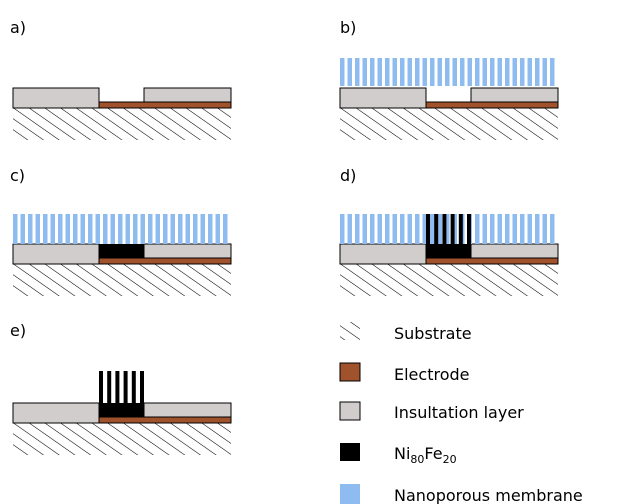 The width and height of the screenshot is (626, 504). Describe the element at coordinates (425, 455) in the screenshot. I see `legend-alloy-label: Ni80Fe20` at that location.